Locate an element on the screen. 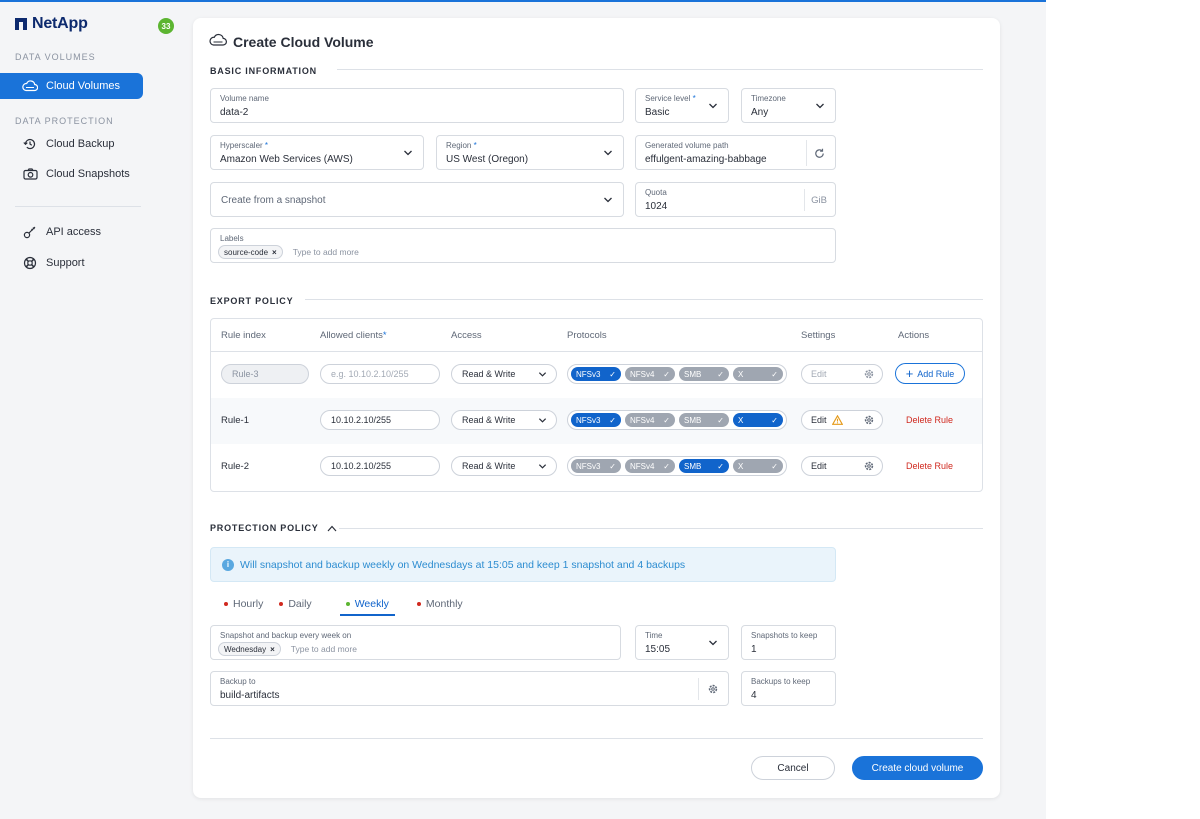  tab-weekly: Weekly is located at coordinates (367, 605).